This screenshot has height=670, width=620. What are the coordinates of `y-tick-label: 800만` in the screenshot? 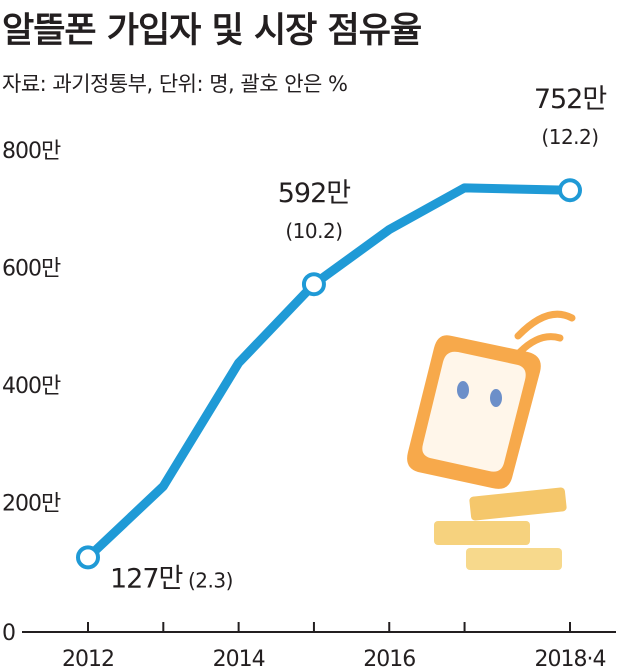 It's located at (31, 151).